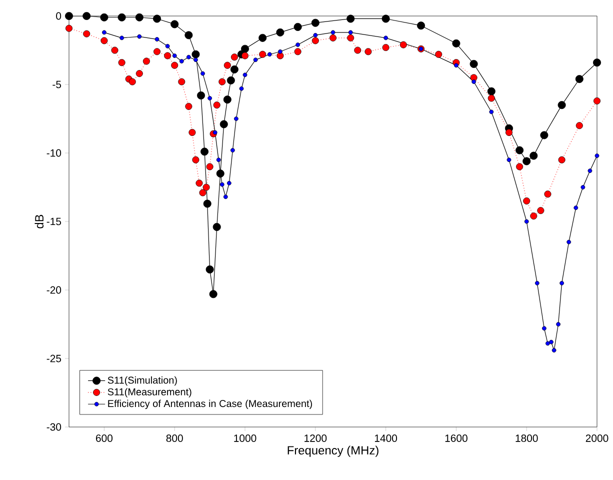  Describe the element at coordinates (54, 290) in the screenshot. I see `y-tick-label: -20` at that location.